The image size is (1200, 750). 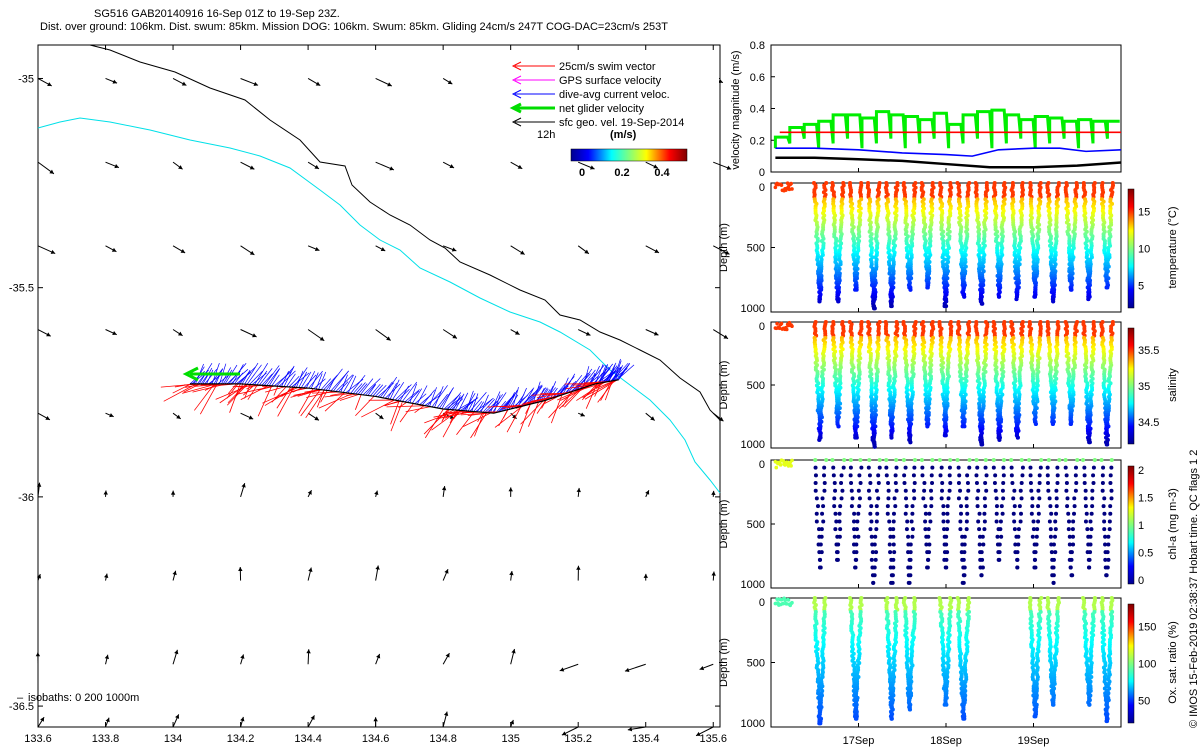 What do you see at coordinates (762, 465) in the screenshot?
I see `depth-tick-label: 0` at bounding box center [762, 465].